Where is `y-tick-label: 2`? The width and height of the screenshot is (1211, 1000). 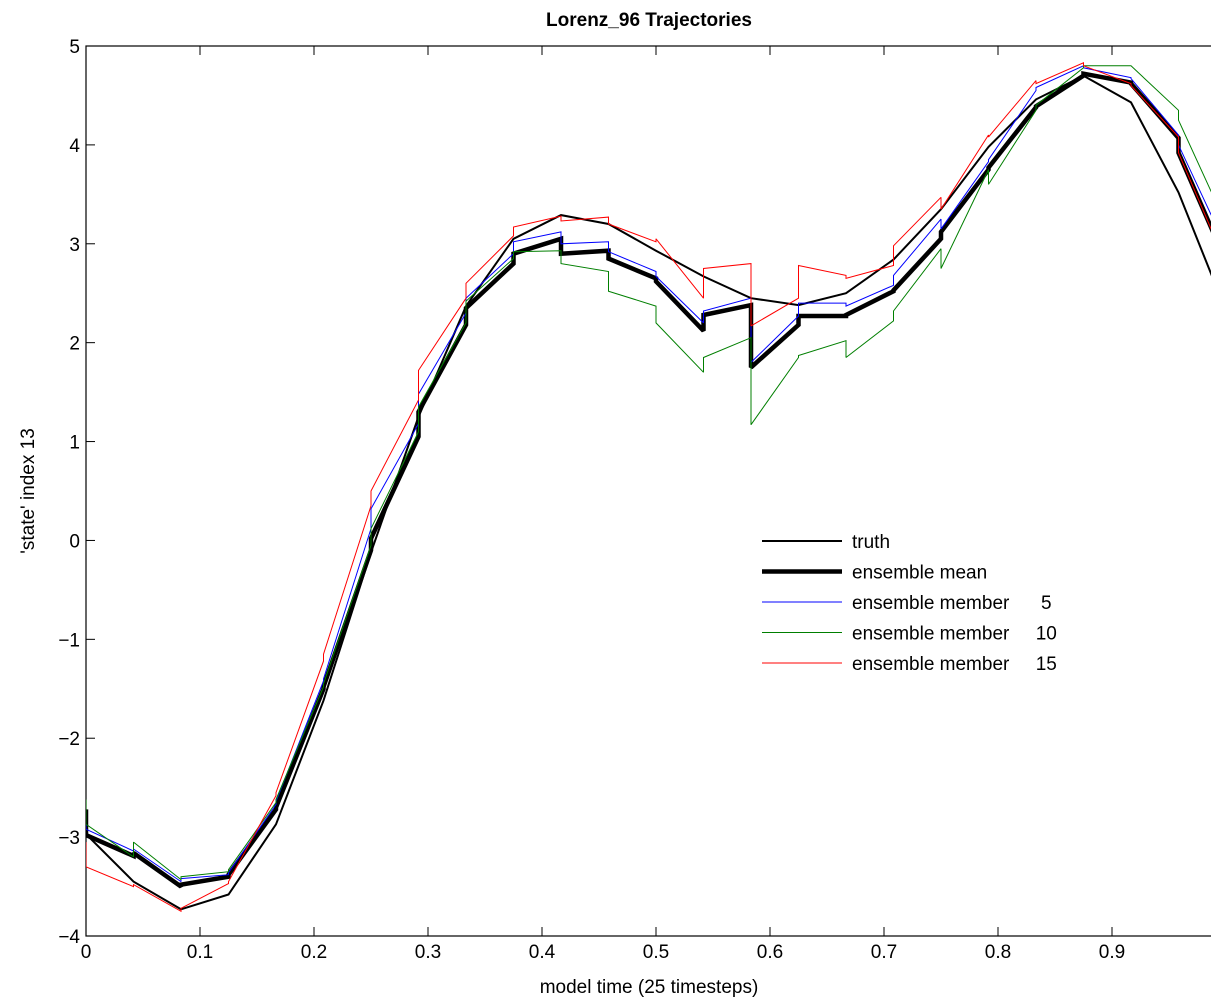 y-tick-label: 2 is located at coordinates (74, 344).